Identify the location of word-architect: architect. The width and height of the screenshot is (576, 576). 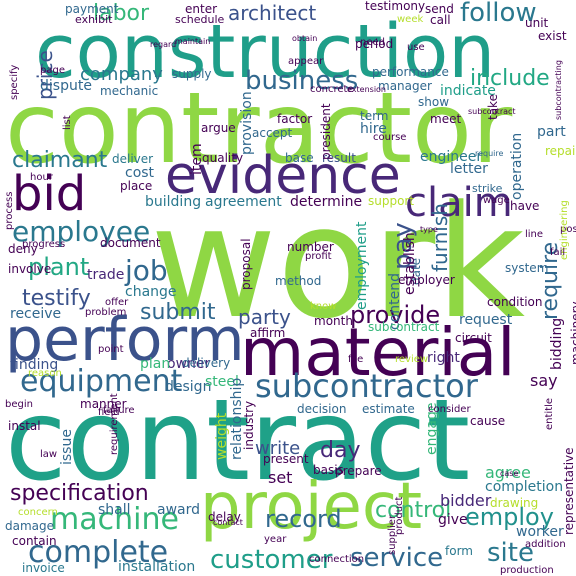
(272, 13).